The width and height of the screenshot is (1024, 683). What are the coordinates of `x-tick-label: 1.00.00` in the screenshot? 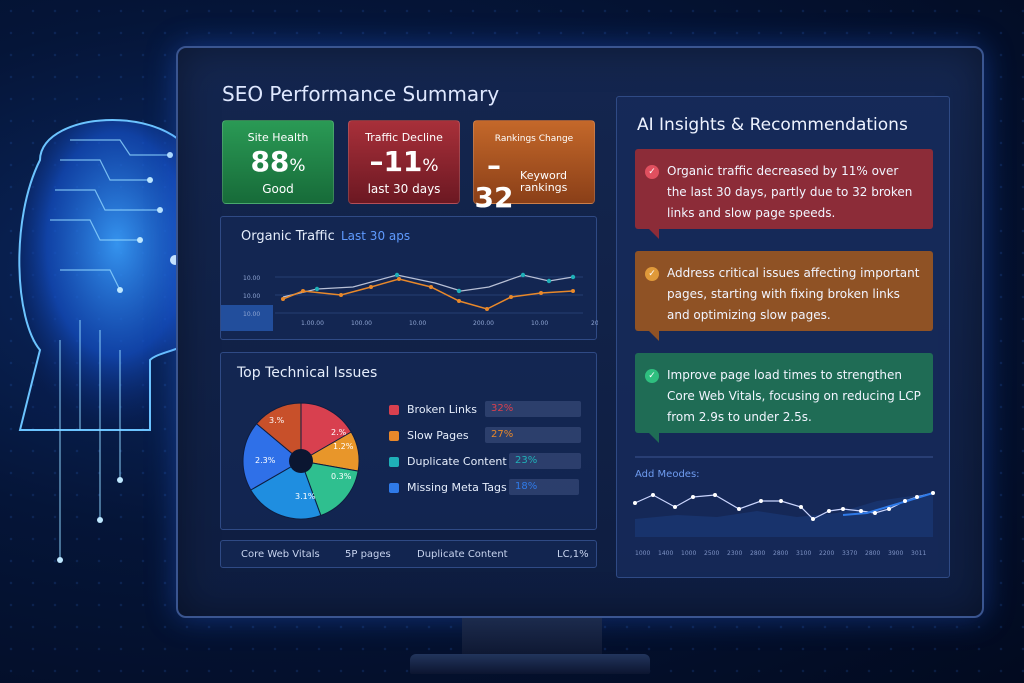 It's located at (312, 323).